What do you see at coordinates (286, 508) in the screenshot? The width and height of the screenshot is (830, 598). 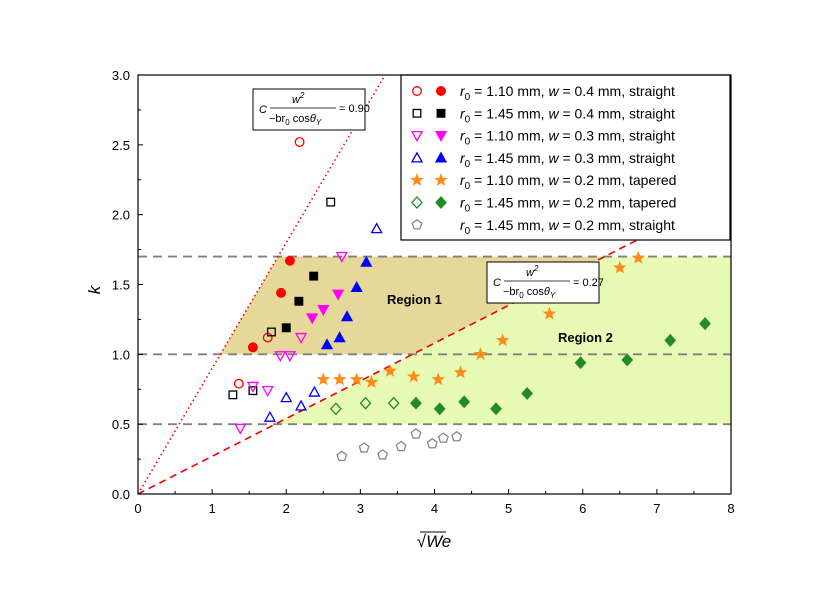 I see `x-tick-label: 2` at bounding box center [286, 508].